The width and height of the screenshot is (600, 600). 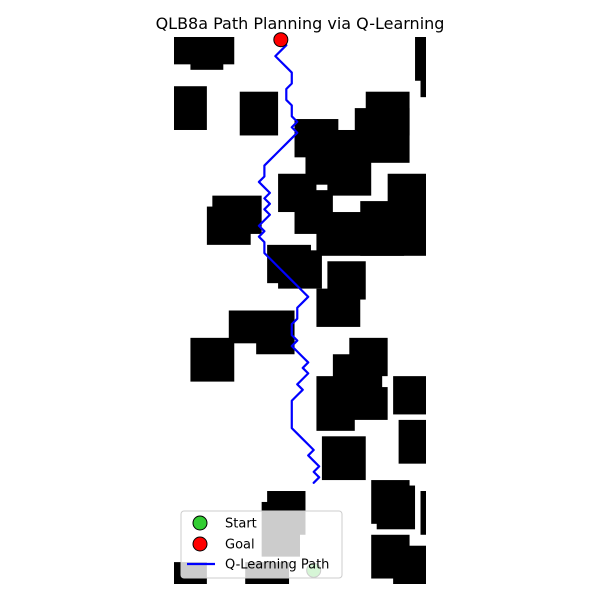 I want to click on chart-title: QLB8a Path Planning via Q-Learning, so click(x=300, y=23).